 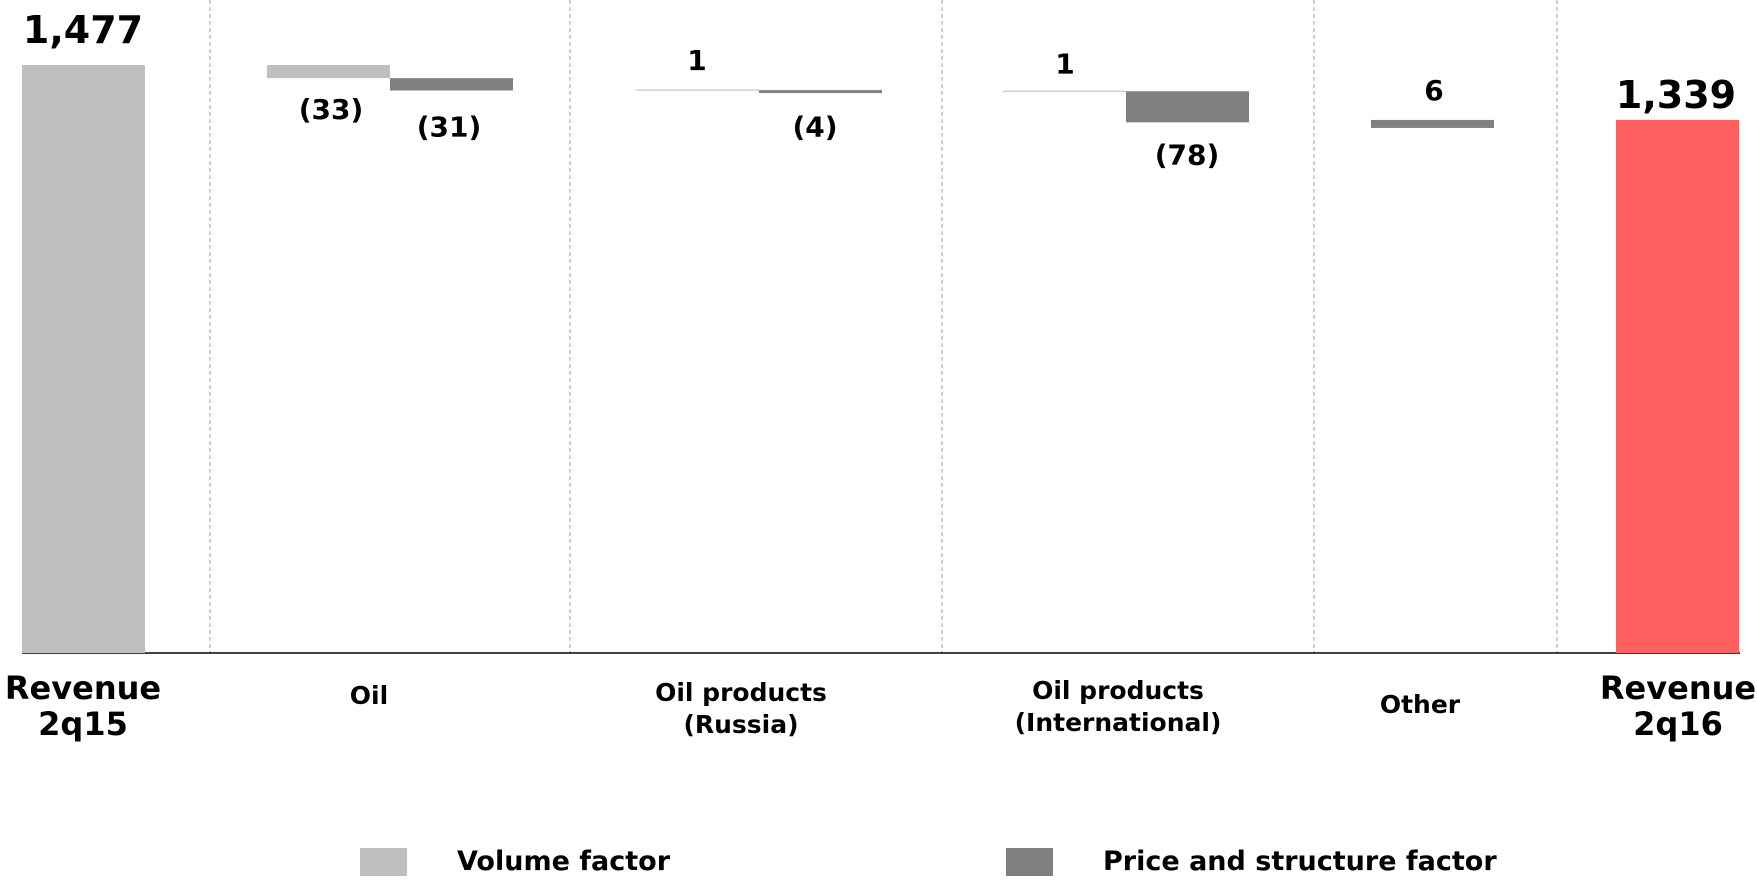 What do you see at coordinates (1300, 861) in the screenshot?
I see `legend-label-price: Price and structure factor` at bounding box center [1300, 861].